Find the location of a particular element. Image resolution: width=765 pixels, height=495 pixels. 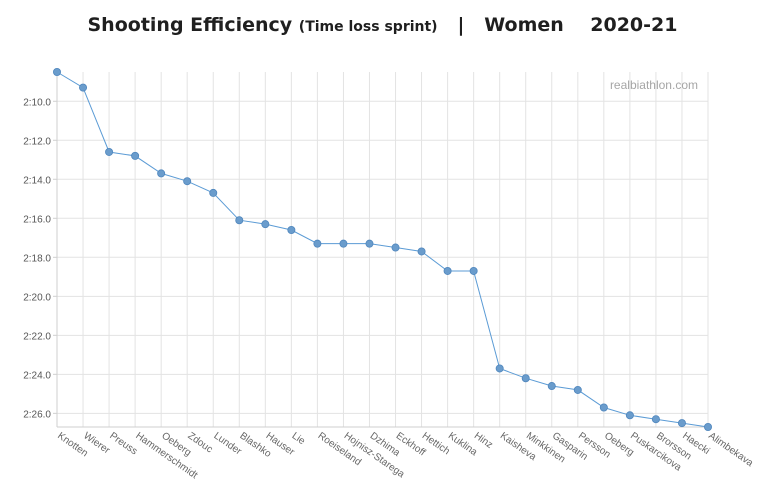

y-tick-label: 2:26.0 is located at coordinates (37, 414).